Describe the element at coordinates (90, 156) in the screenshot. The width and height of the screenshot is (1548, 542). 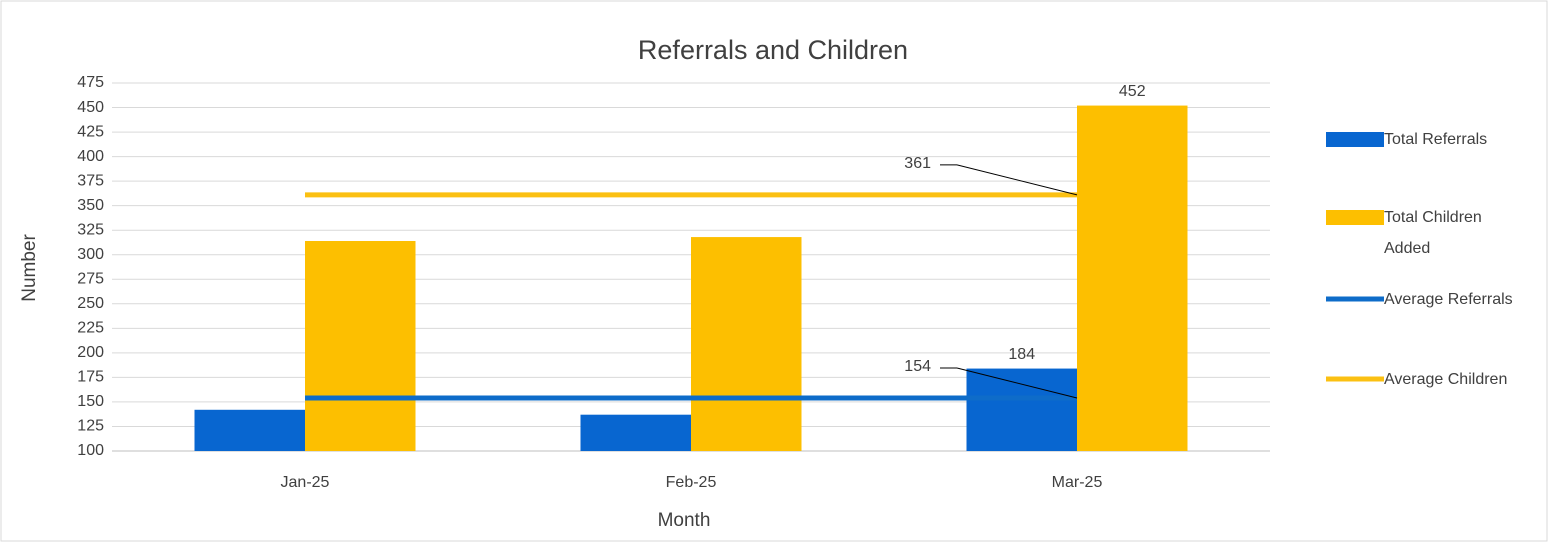
I see `y-tick-label: 400` at that location.